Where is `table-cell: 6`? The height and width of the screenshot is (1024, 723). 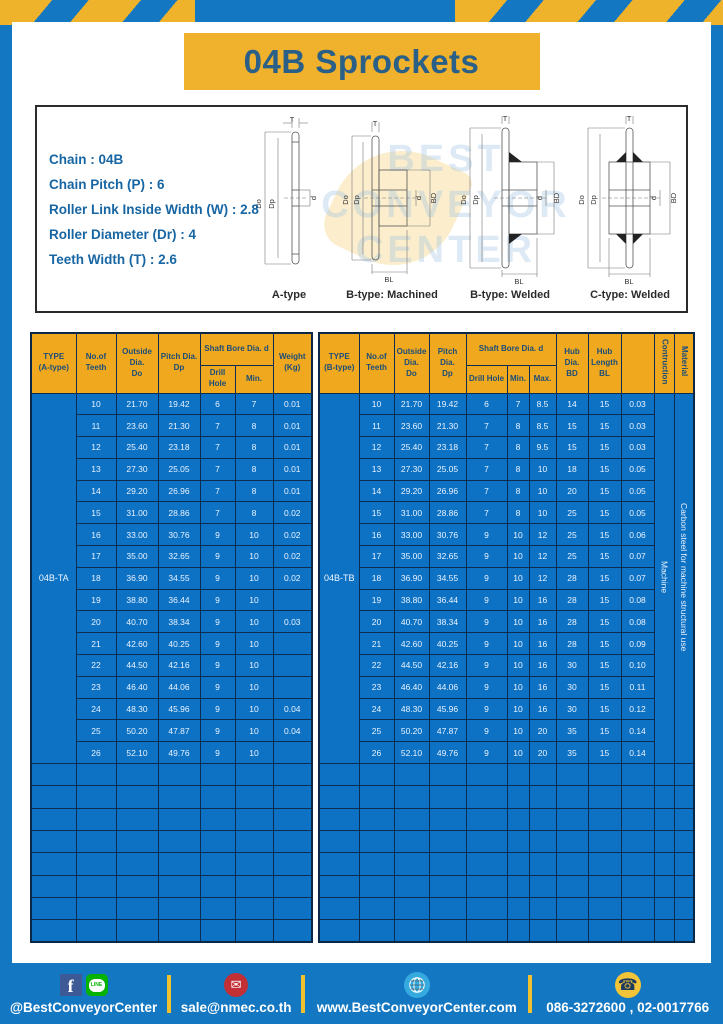 table-cell: 6 is located at coordinates (486, 404).